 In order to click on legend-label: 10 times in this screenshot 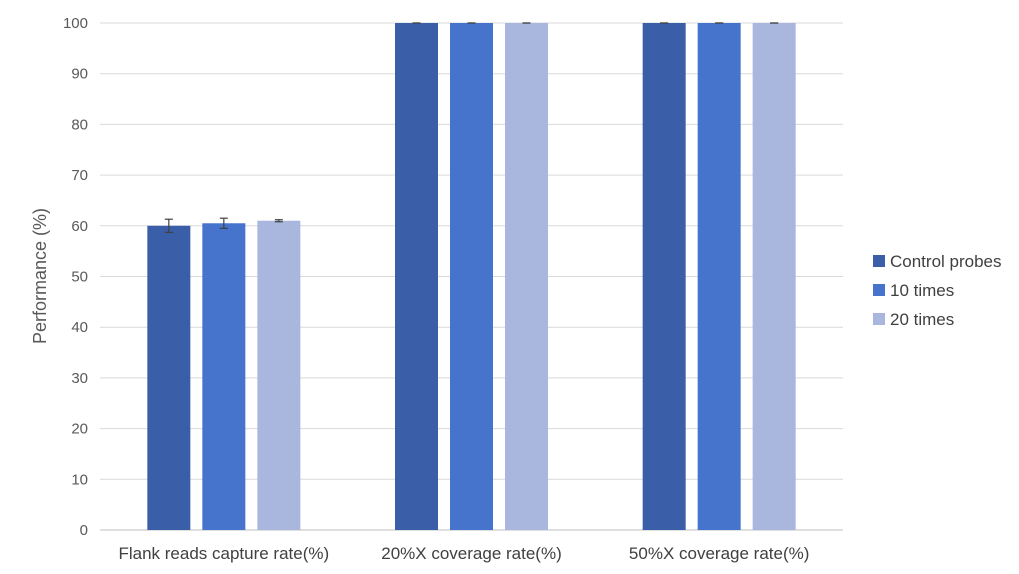, I will do `click(922, 290)`.